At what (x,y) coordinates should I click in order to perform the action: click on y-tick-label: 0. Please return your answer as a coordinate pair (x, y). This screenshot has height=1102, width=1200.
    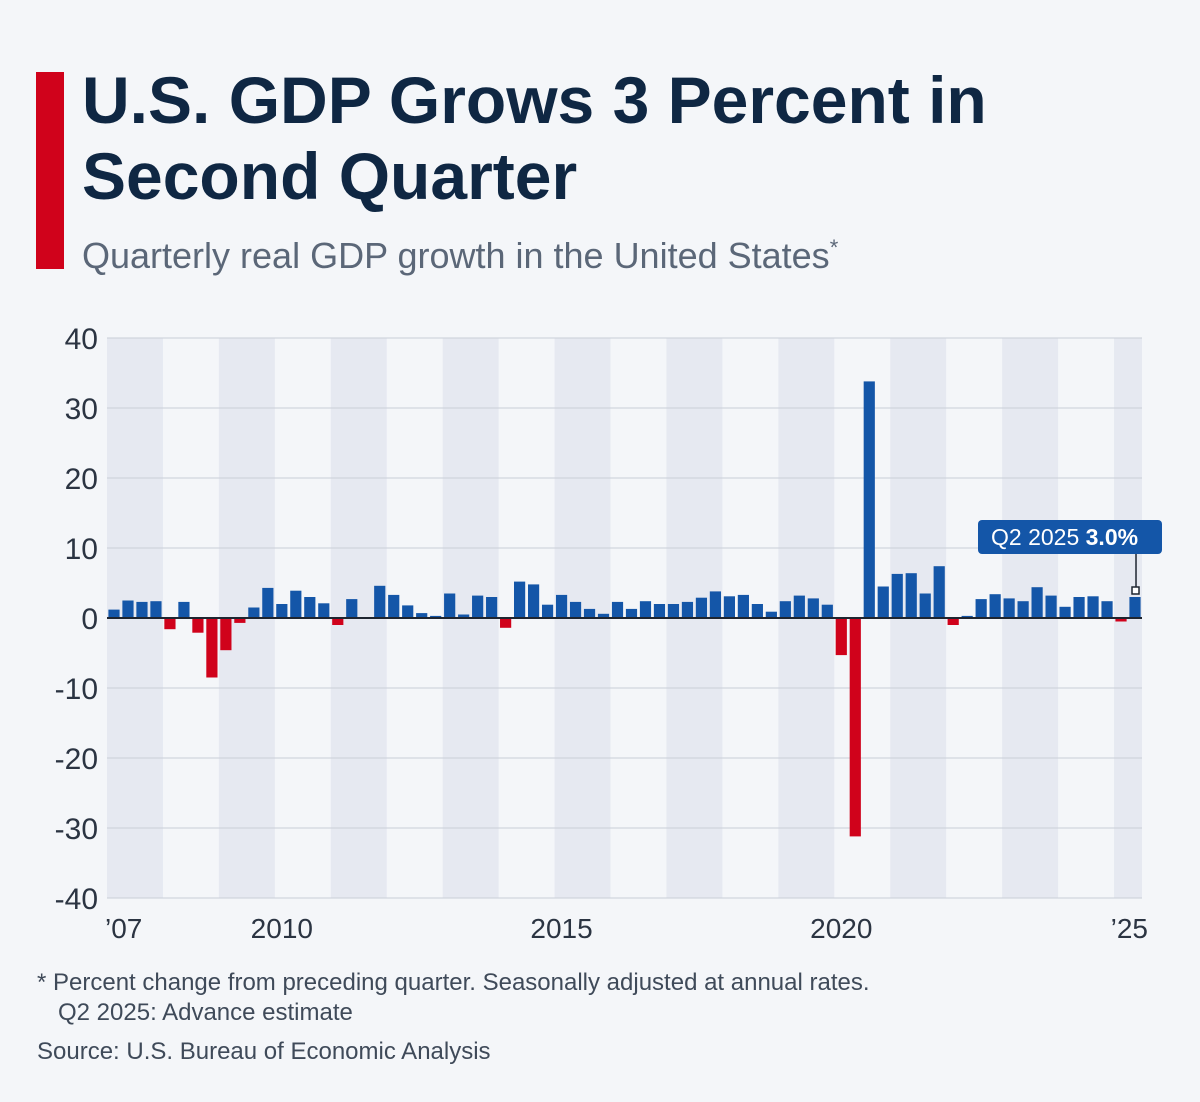
    Looking at the image, I should click on (89, 619).